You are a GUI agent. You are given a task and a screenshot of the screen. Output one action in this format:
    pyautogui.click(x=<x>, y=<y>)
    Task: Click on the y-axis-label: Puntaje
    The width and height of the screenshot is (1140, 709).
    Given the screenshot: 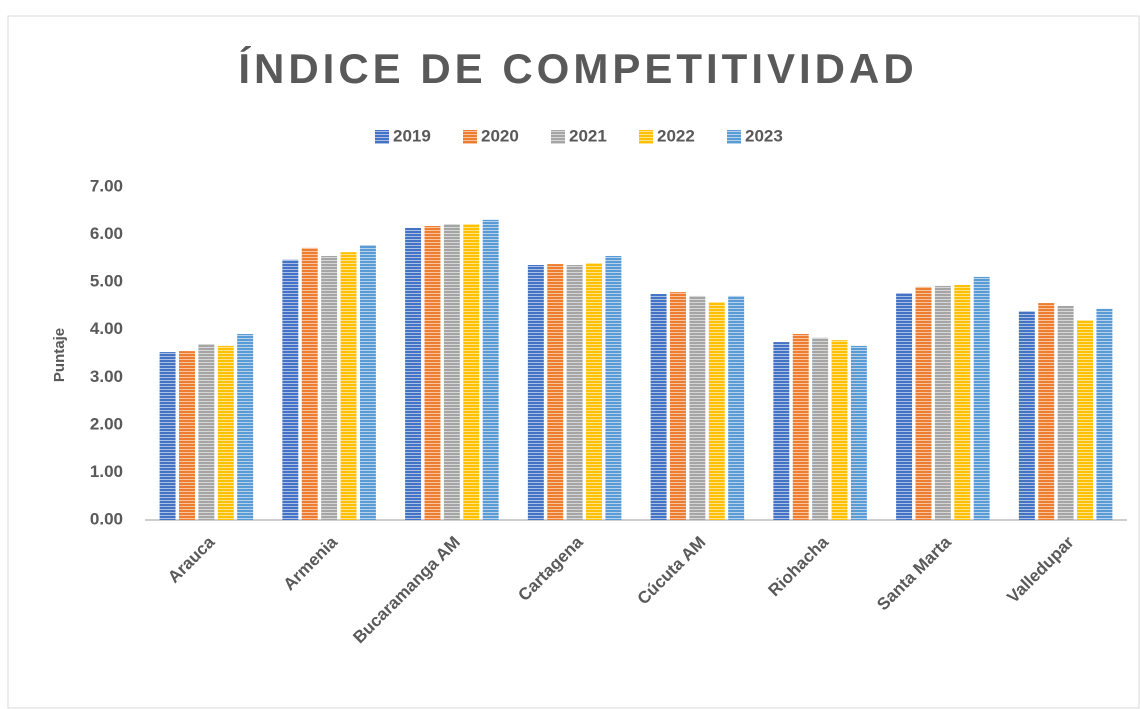 What is the action you would take?
    pyautogui.click(x=59, y=355)
    